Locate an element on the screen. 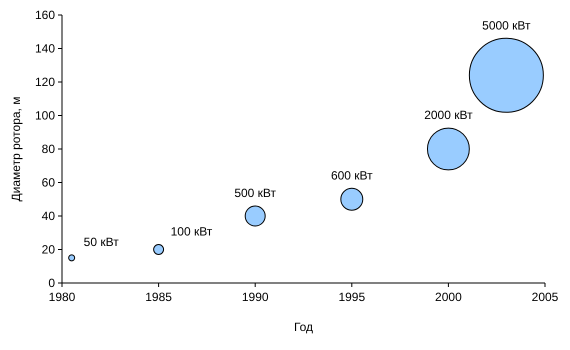 The width and height of the screenshot is (570, 350). annotation: 100 кВт is located at coordinates (191, 231).